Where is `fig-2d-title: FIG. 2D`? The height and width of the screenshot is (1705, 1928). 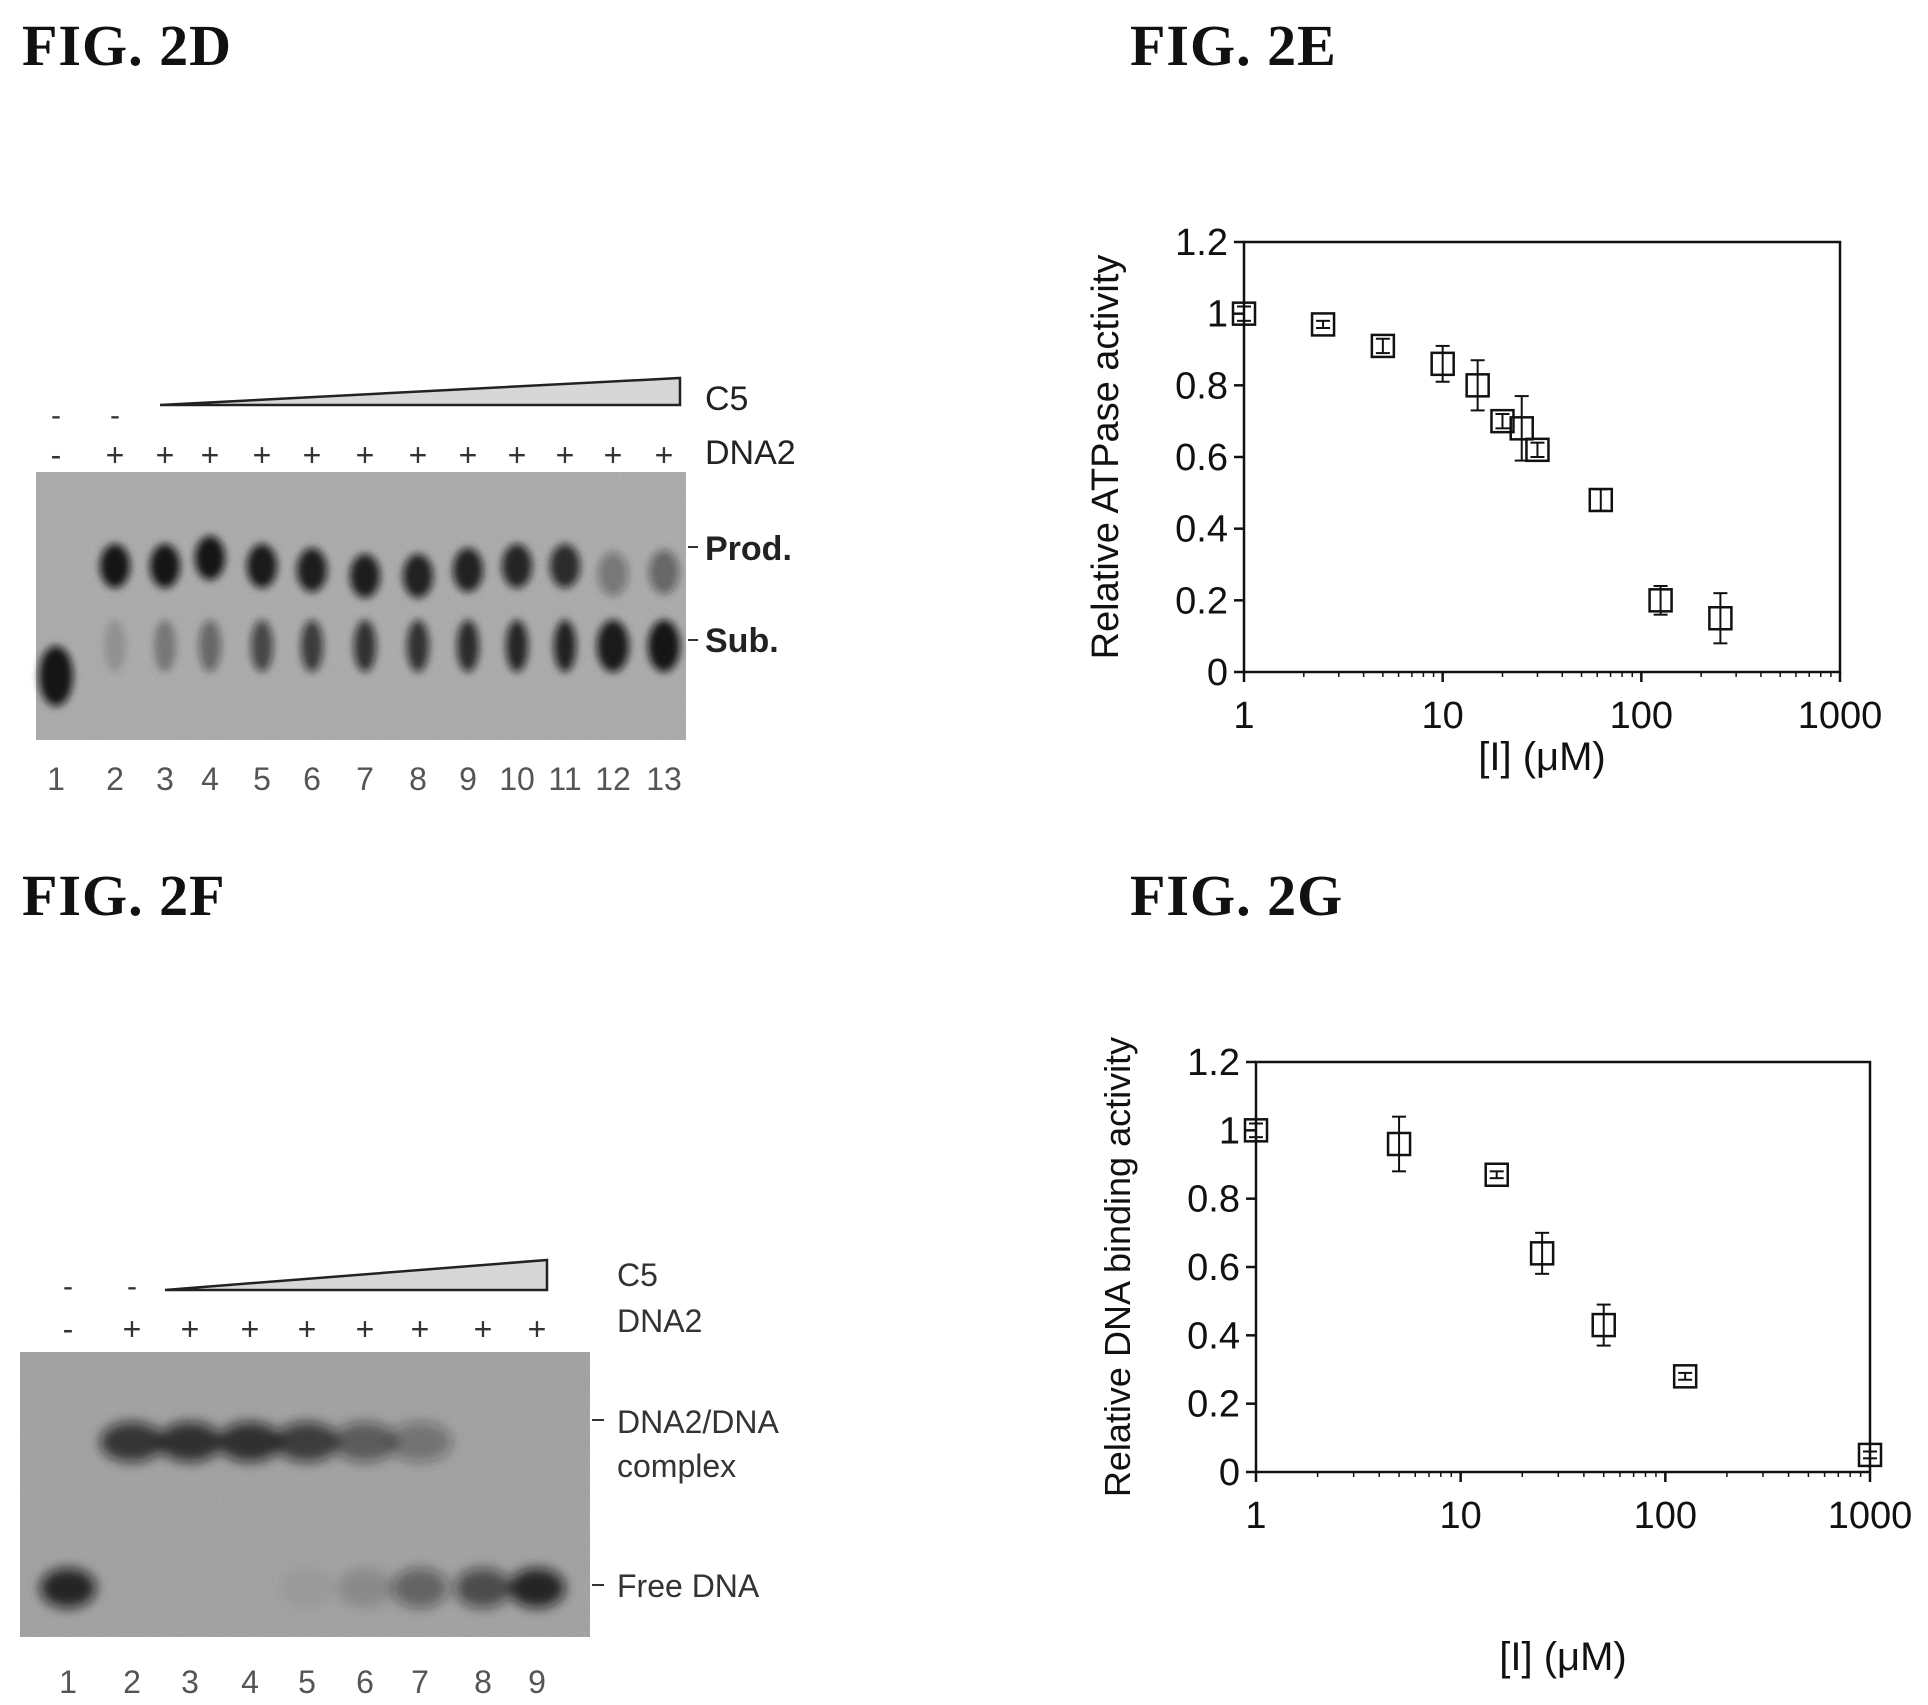
fig-2d-title: FIG. 2D is located at coordinates (127, 45).